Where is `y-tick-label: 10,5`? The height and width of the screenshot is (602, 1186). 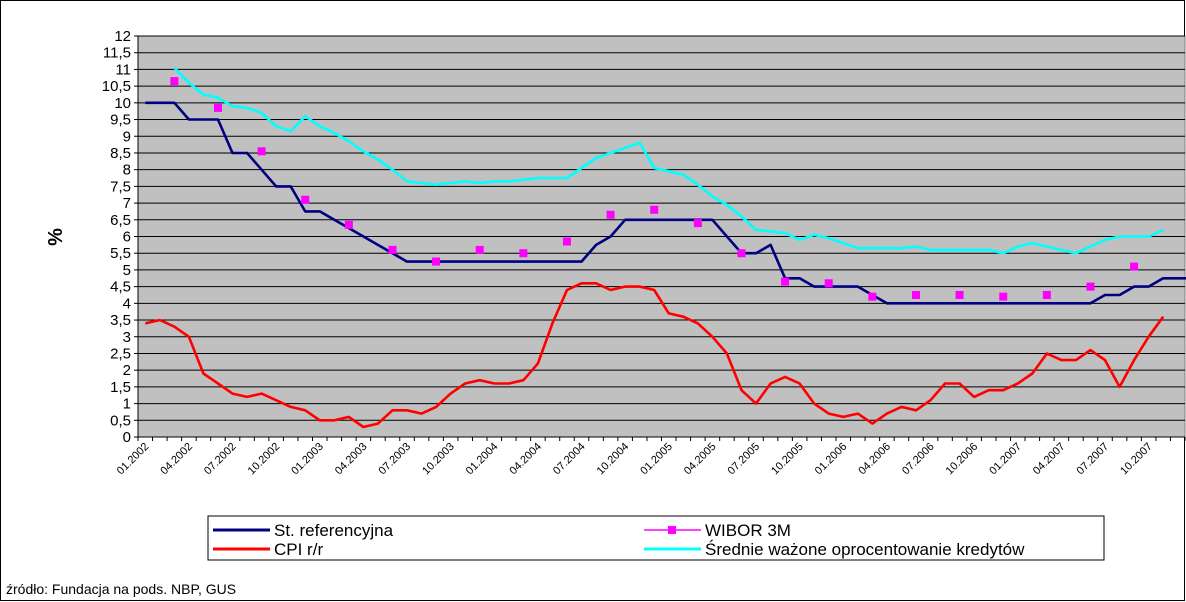 y-tick-label: 10,5 is located at coordinates (116, 86).